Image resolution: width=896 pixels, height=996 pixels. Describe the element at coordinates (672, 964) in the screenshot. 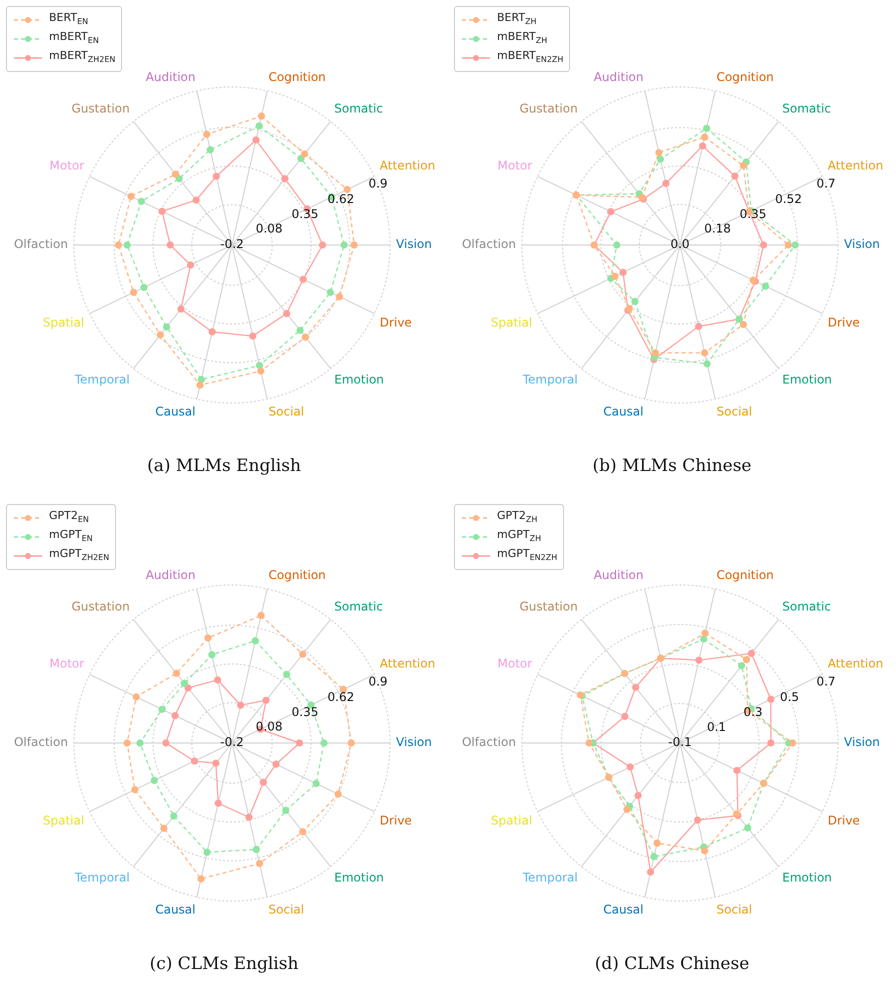

I see `text: (d) CLMs Chinese` at that location.